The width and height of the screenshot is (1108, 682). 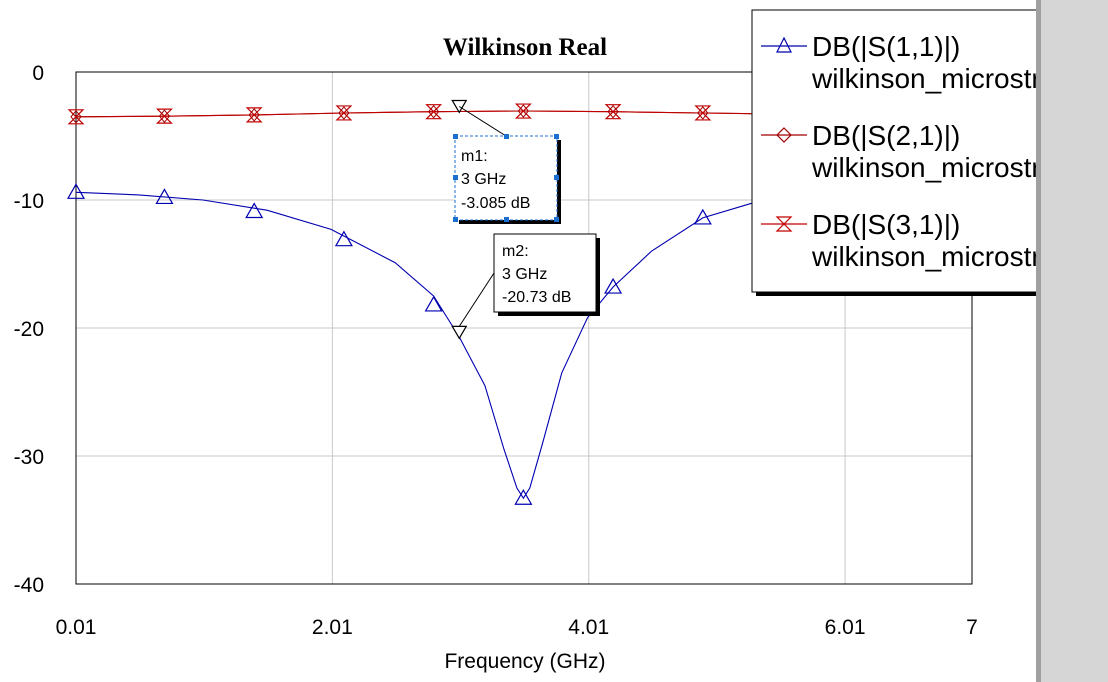 What do you see at coordinates (923, 167) in the screenshot?
I see `legend-s21-subname: wilkinson_microstrip` at bounding box center [923, 167].